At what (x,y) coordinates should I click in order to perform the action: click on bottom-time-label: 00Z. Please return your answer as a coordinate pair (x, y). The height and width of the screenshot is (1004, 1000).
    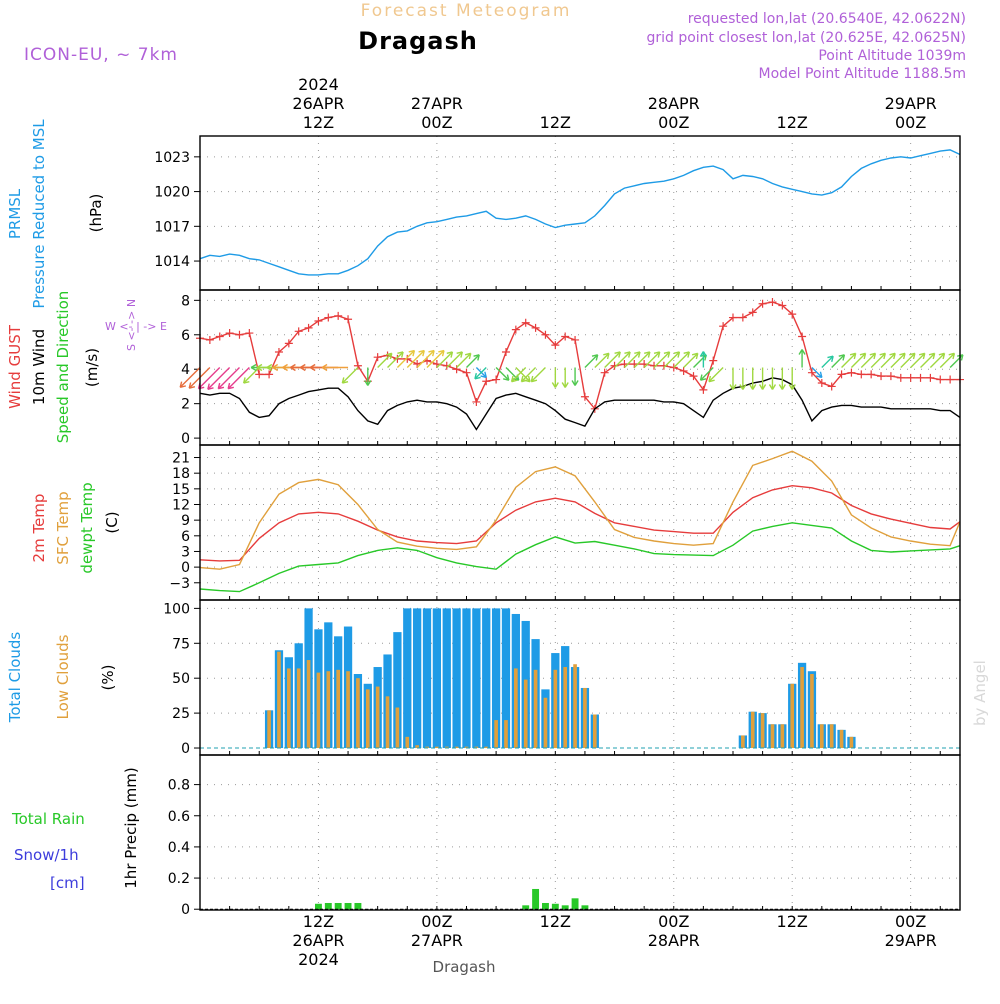
    Looking at the image, I should click on (436, 921).